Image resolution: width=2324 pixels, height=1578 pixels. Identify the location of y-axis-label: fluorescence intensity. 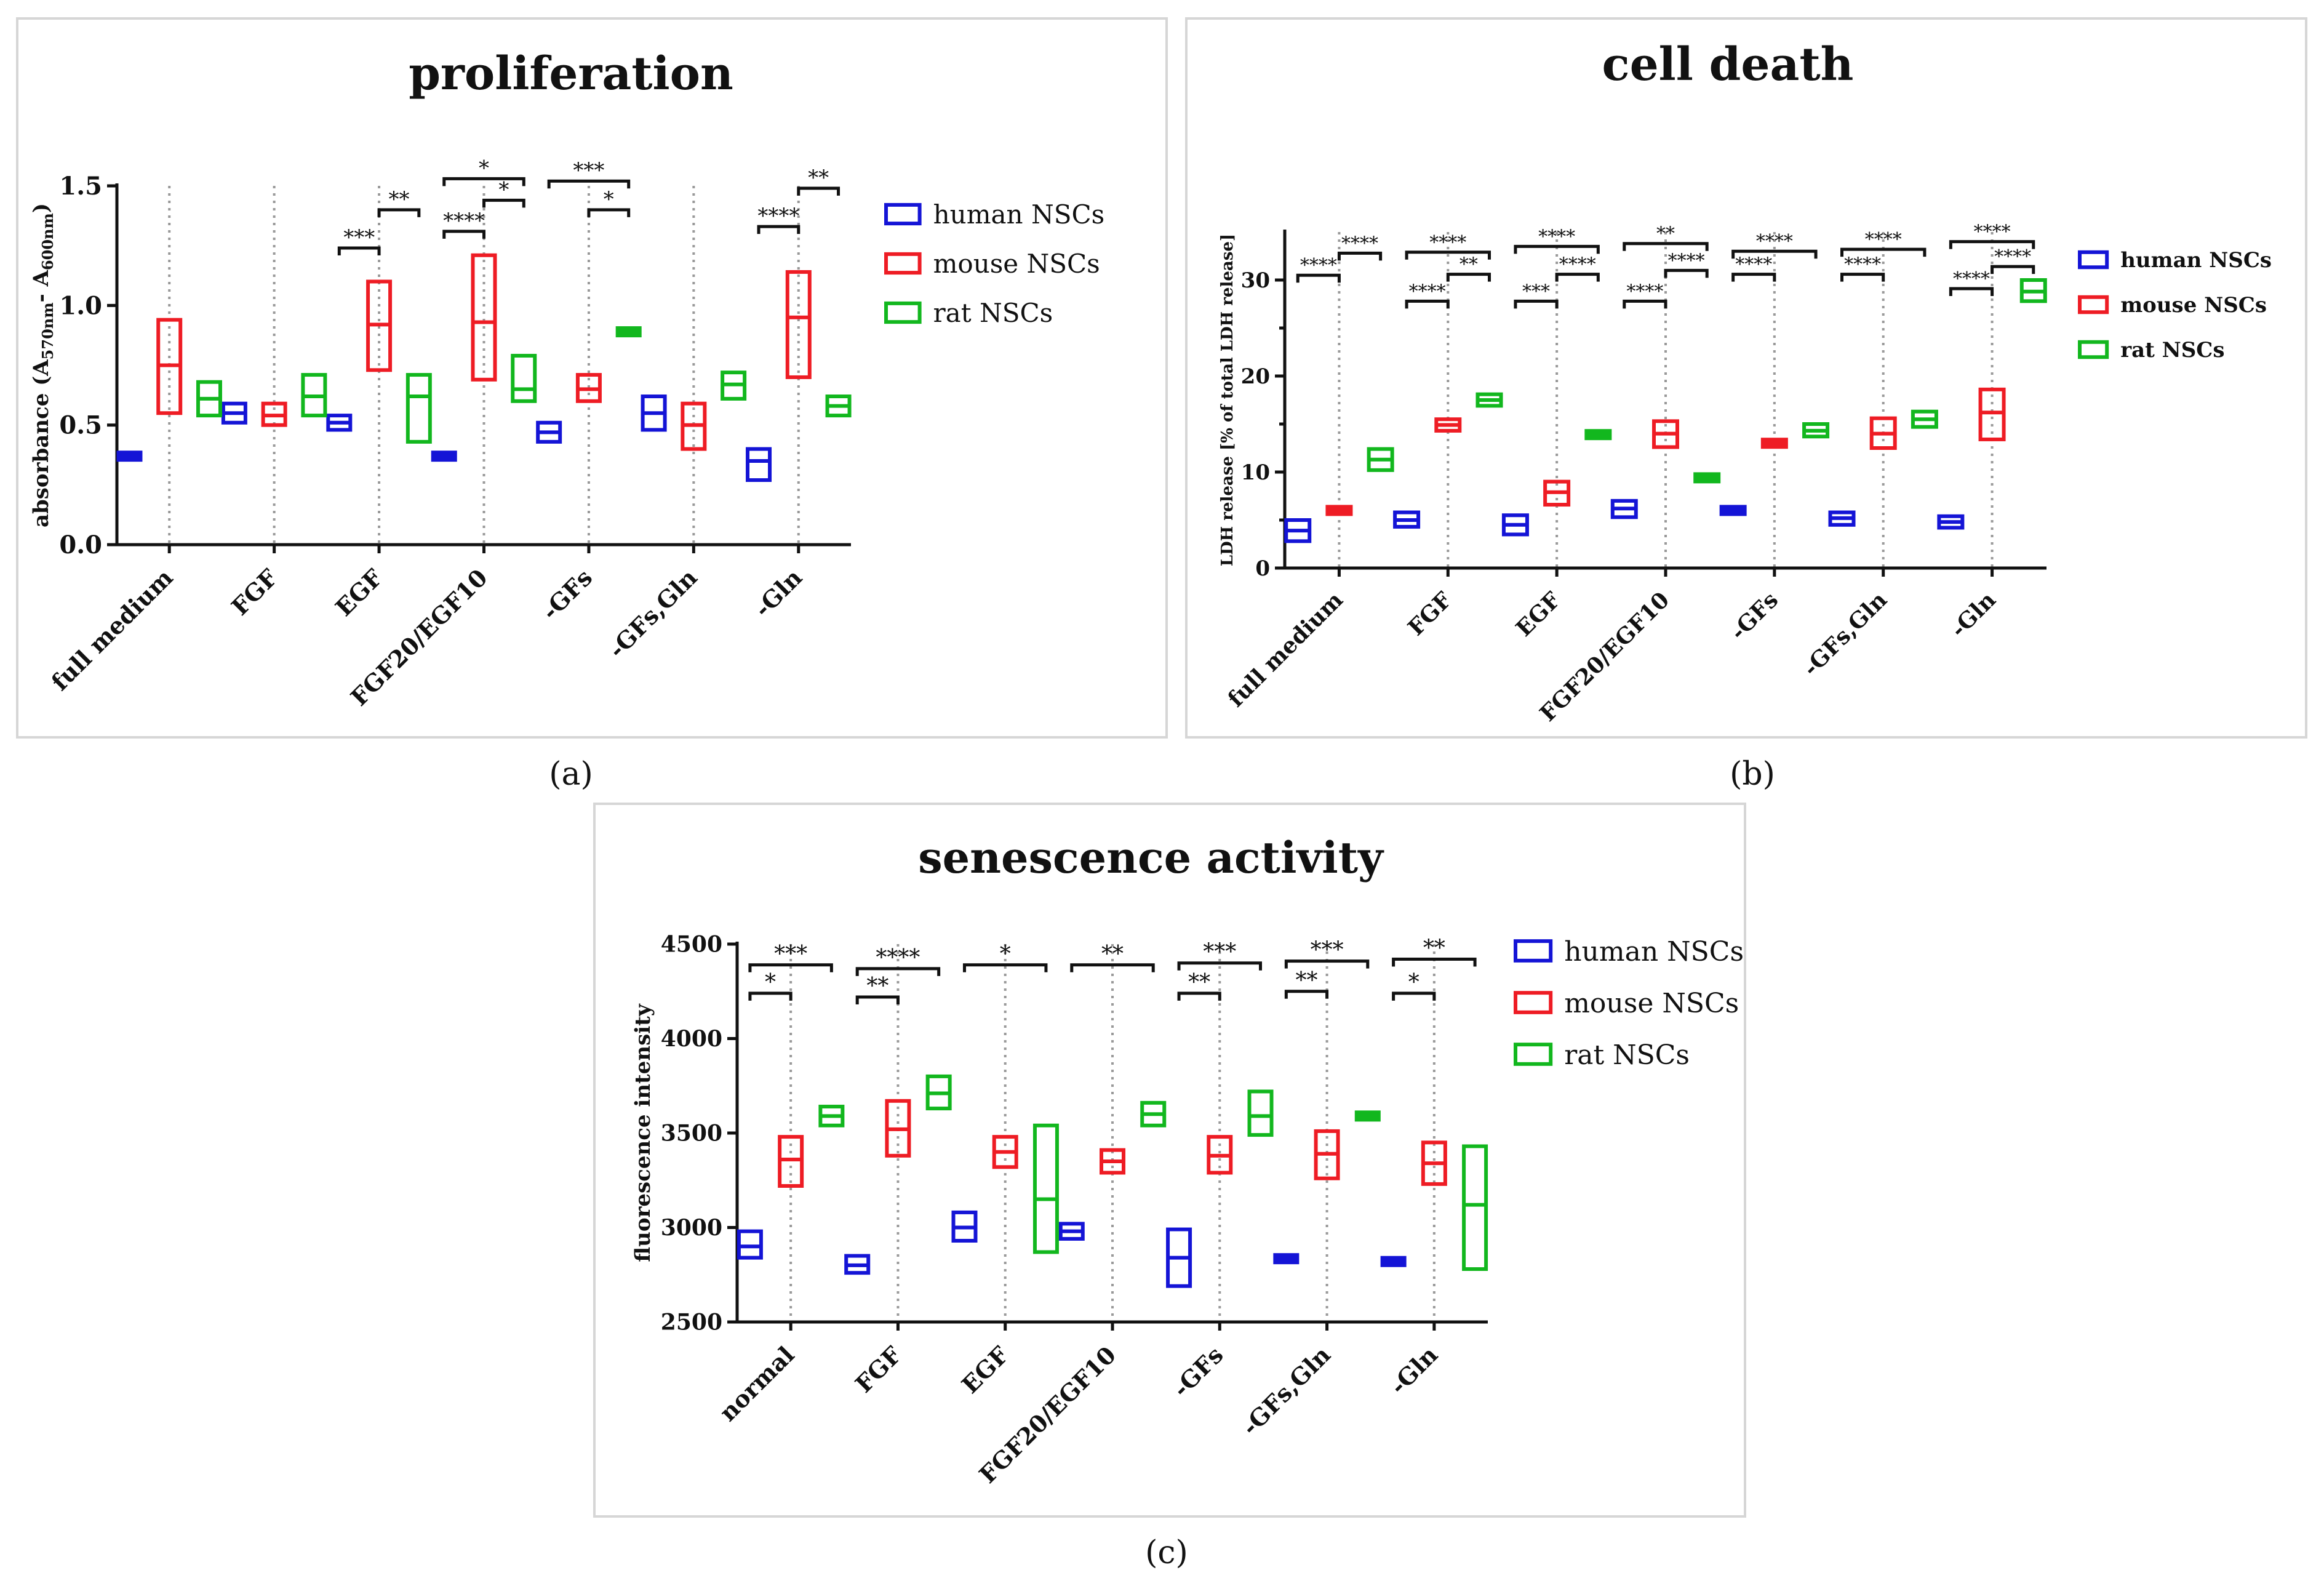
(643, 1132).